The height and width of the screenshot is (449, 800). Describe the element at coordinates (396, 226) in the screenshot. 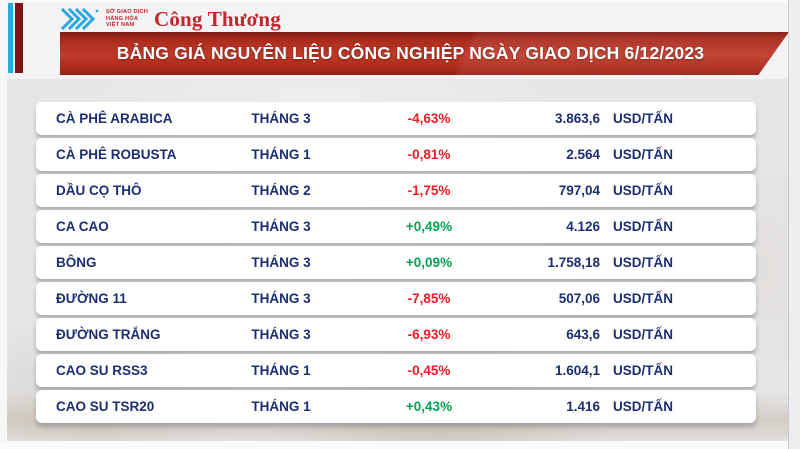

I see `table-row: CA CAO THÁNG 3 +0,49% 4.126 USD/TẤN` at that location.